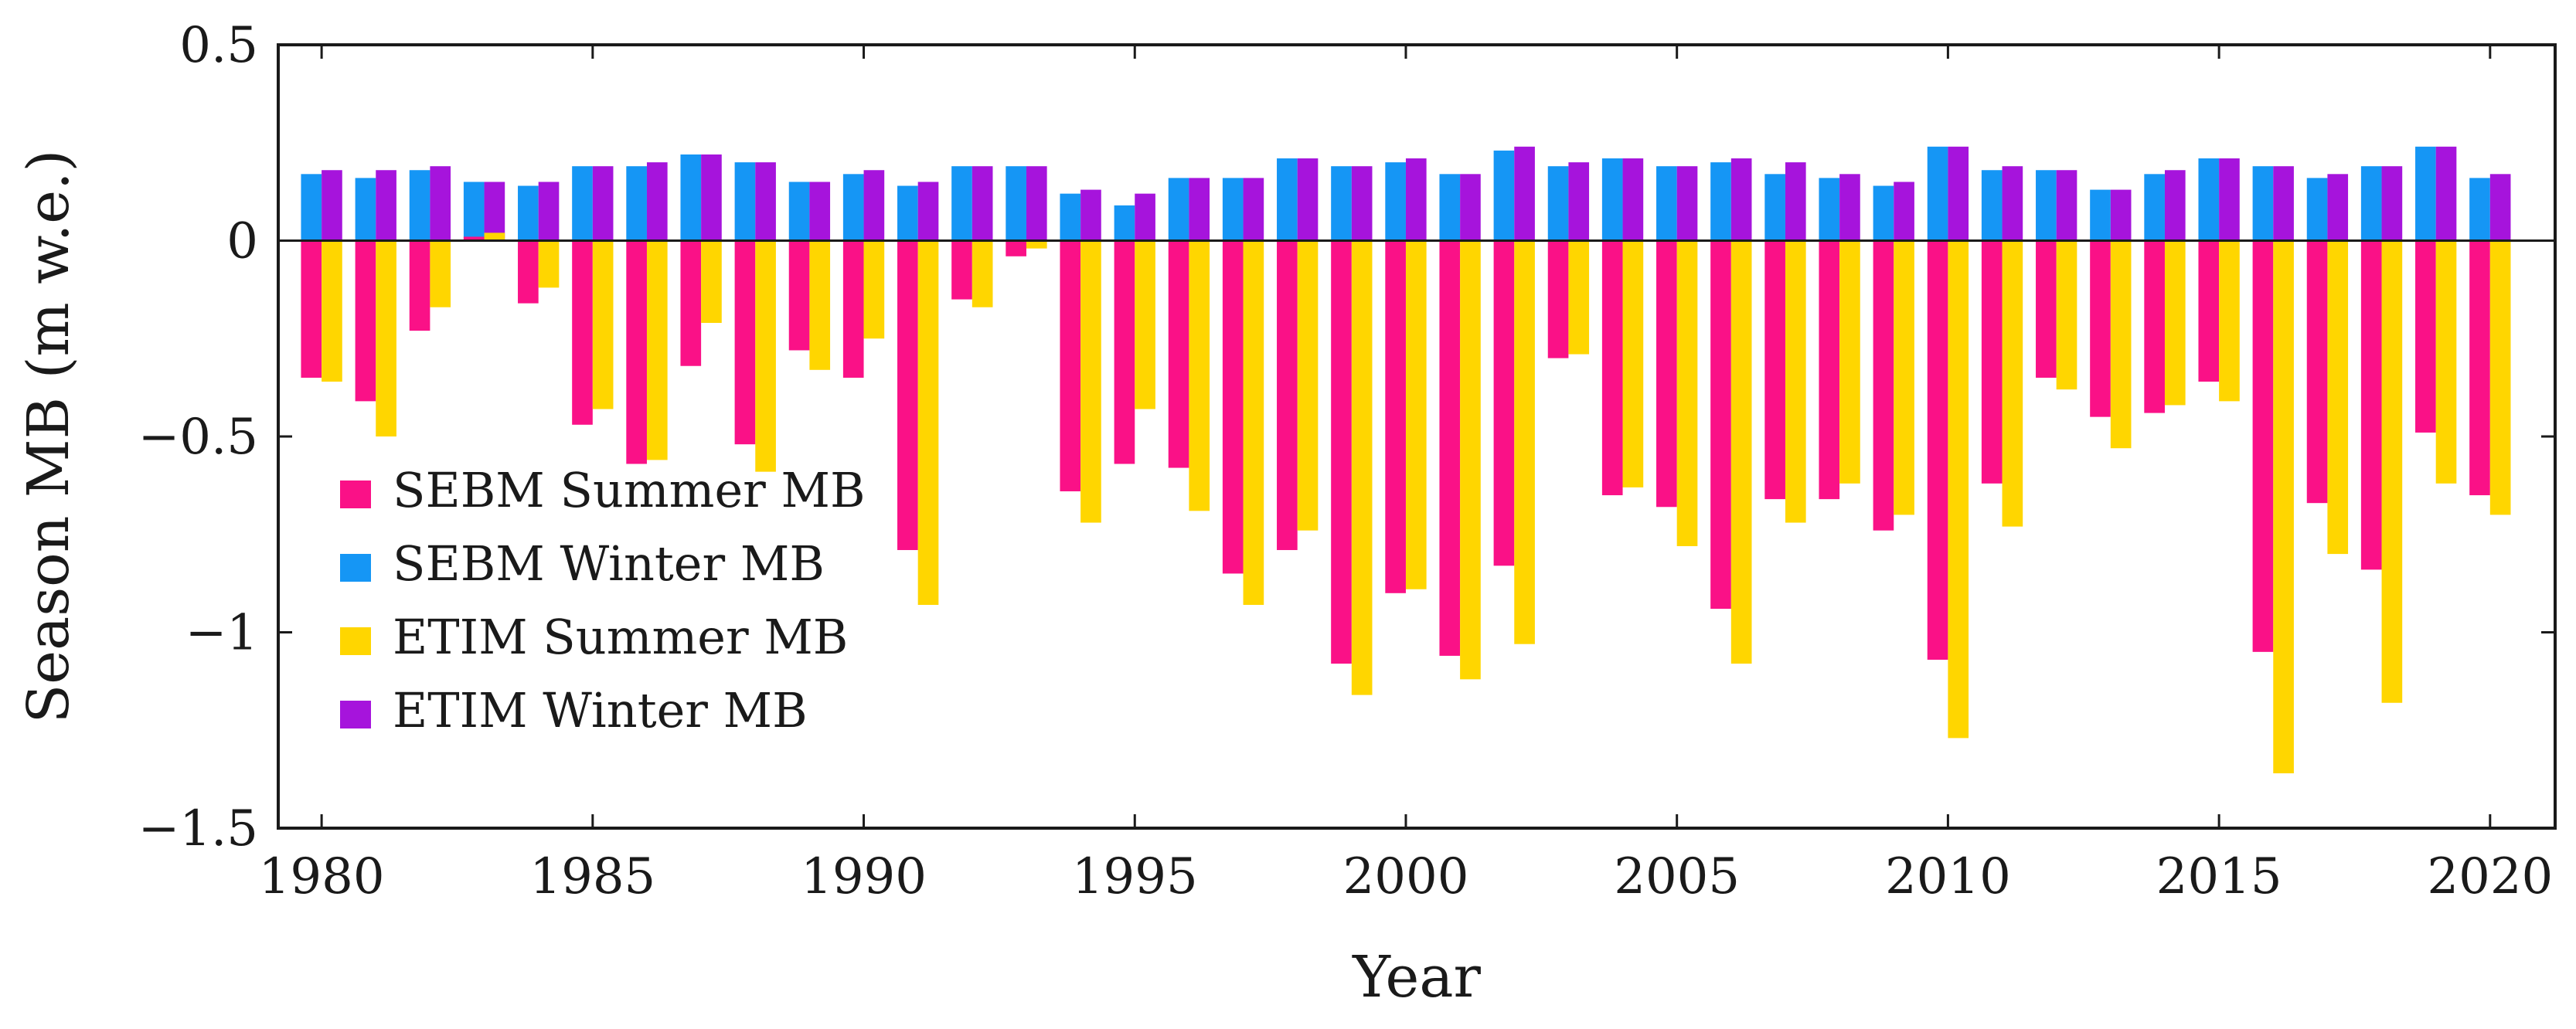 This screenshot has height=1029, width=2576. I want to click on winter-bar-etim-winter-mb-1995, so click(1145, 217).